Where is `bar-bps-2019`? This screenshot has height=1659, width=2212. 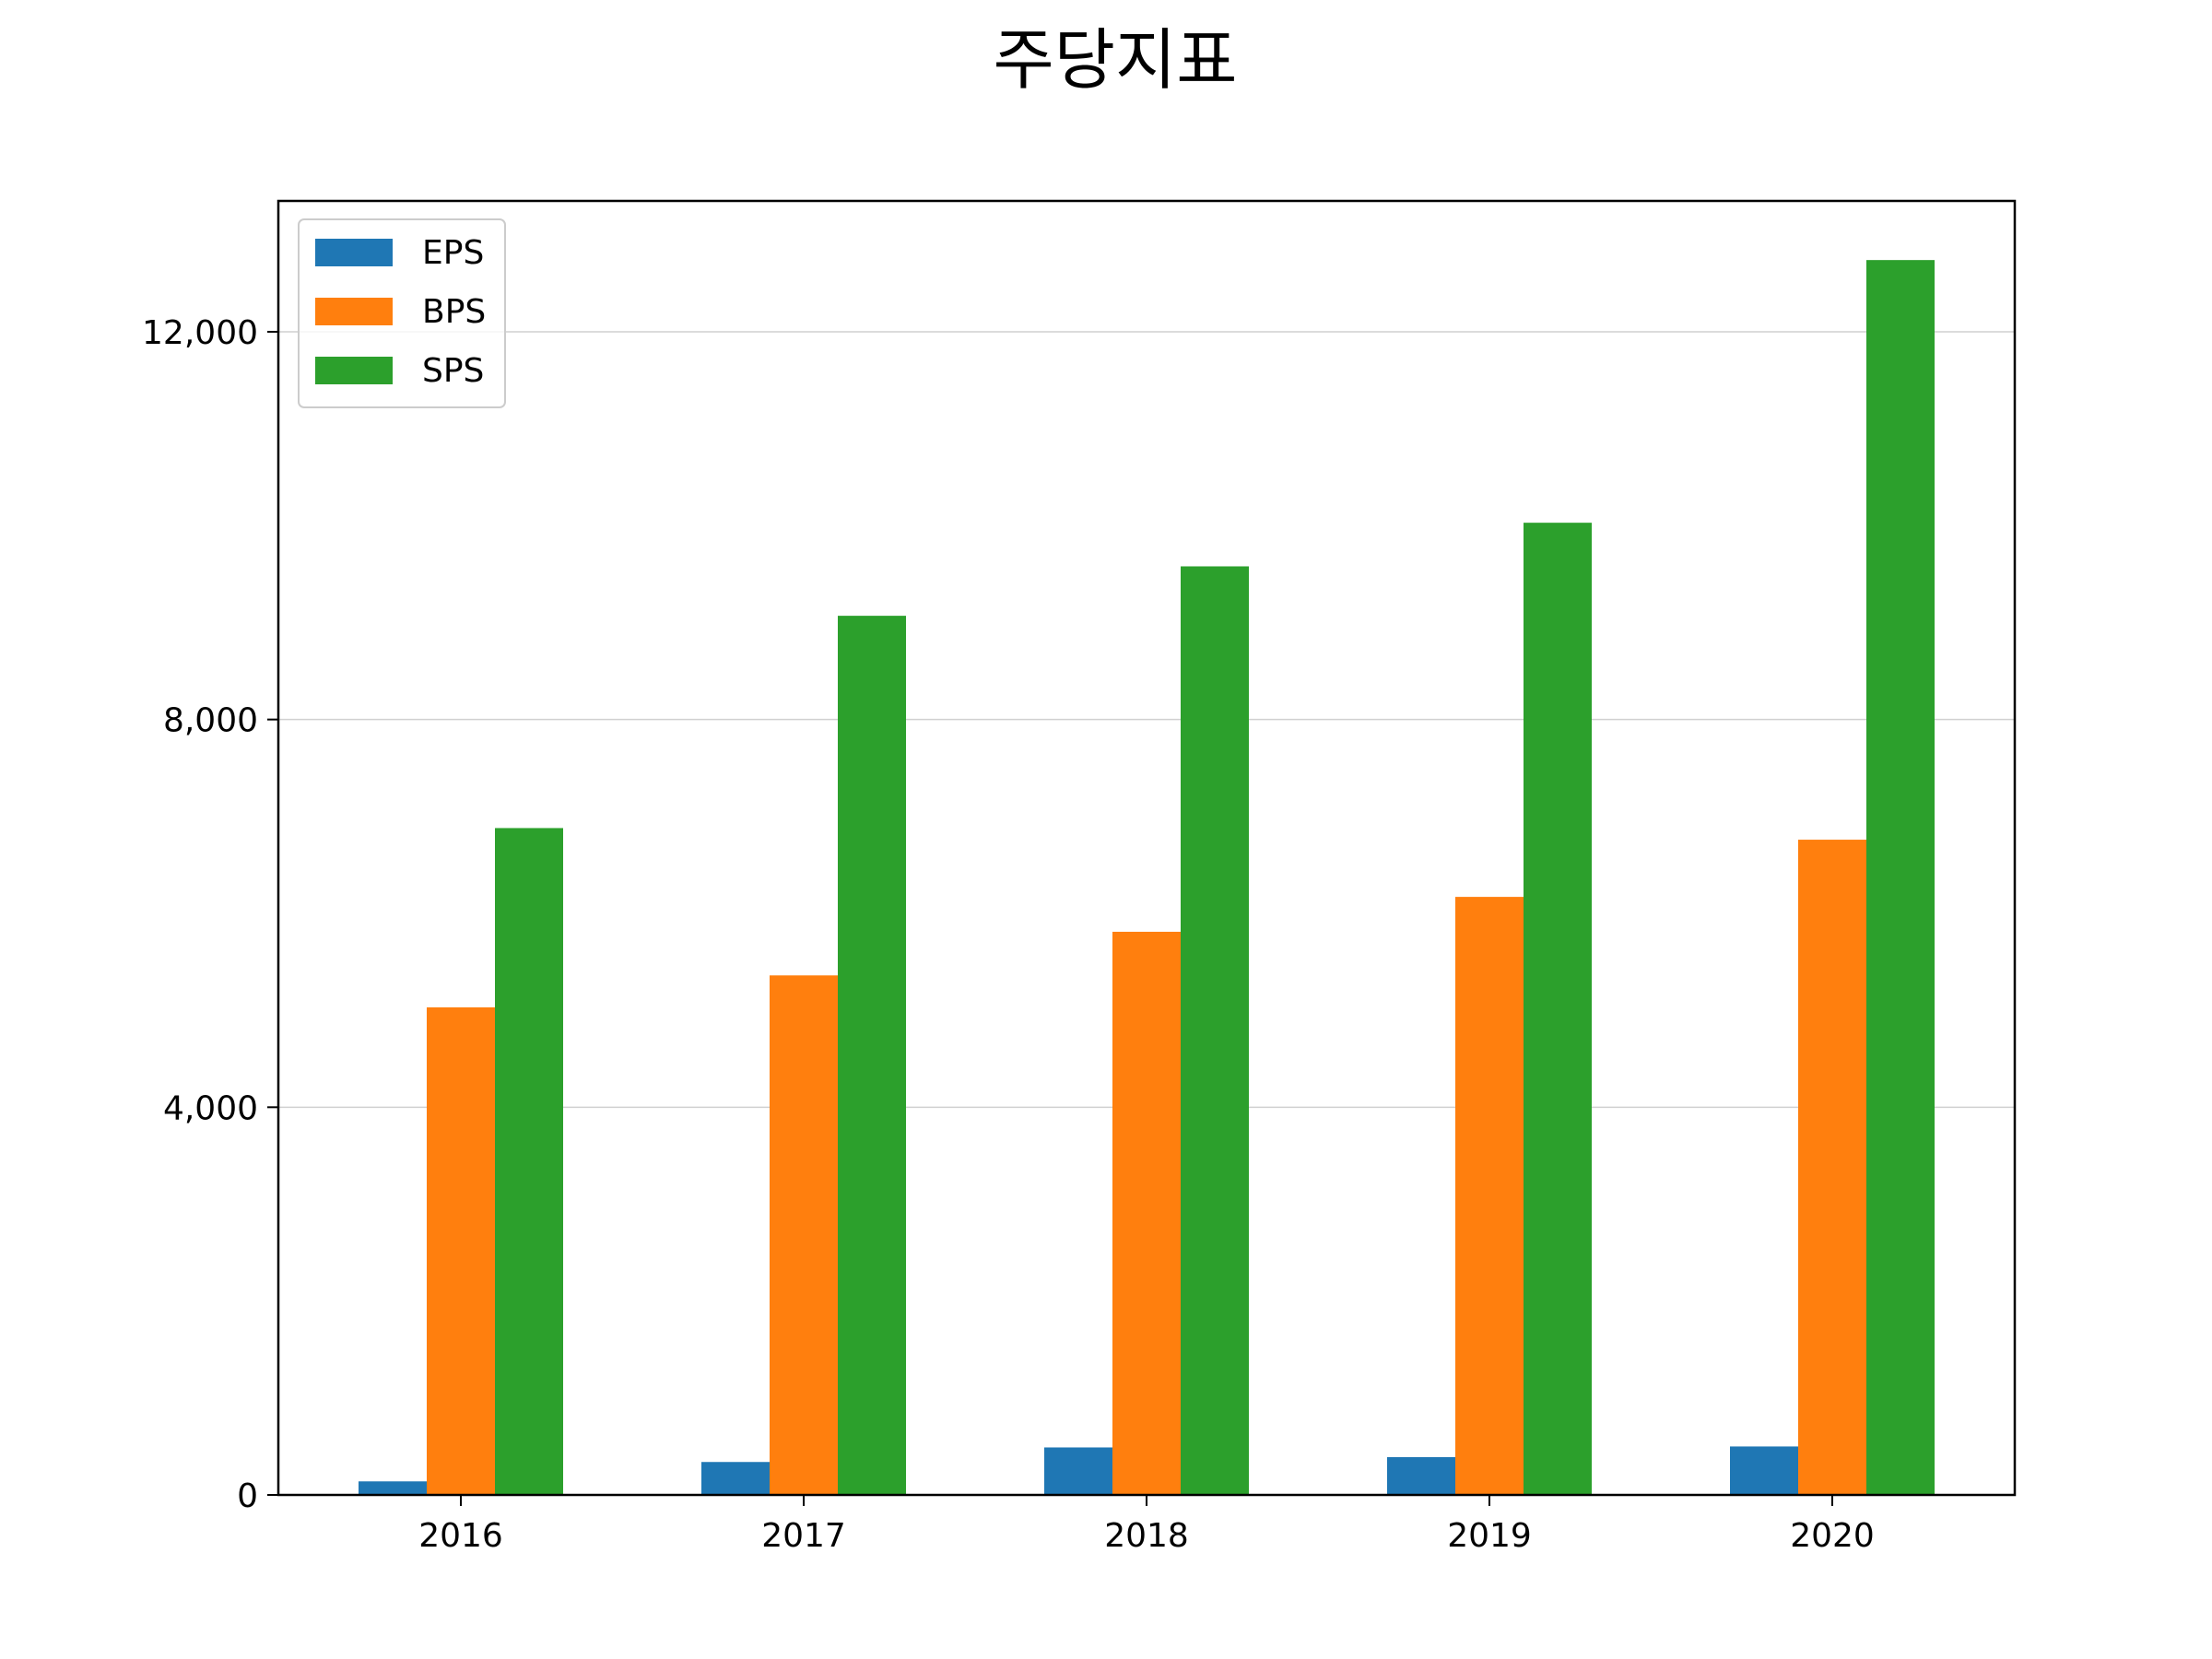
bar-bps-2019 is located at coordinates (1489, 1196).